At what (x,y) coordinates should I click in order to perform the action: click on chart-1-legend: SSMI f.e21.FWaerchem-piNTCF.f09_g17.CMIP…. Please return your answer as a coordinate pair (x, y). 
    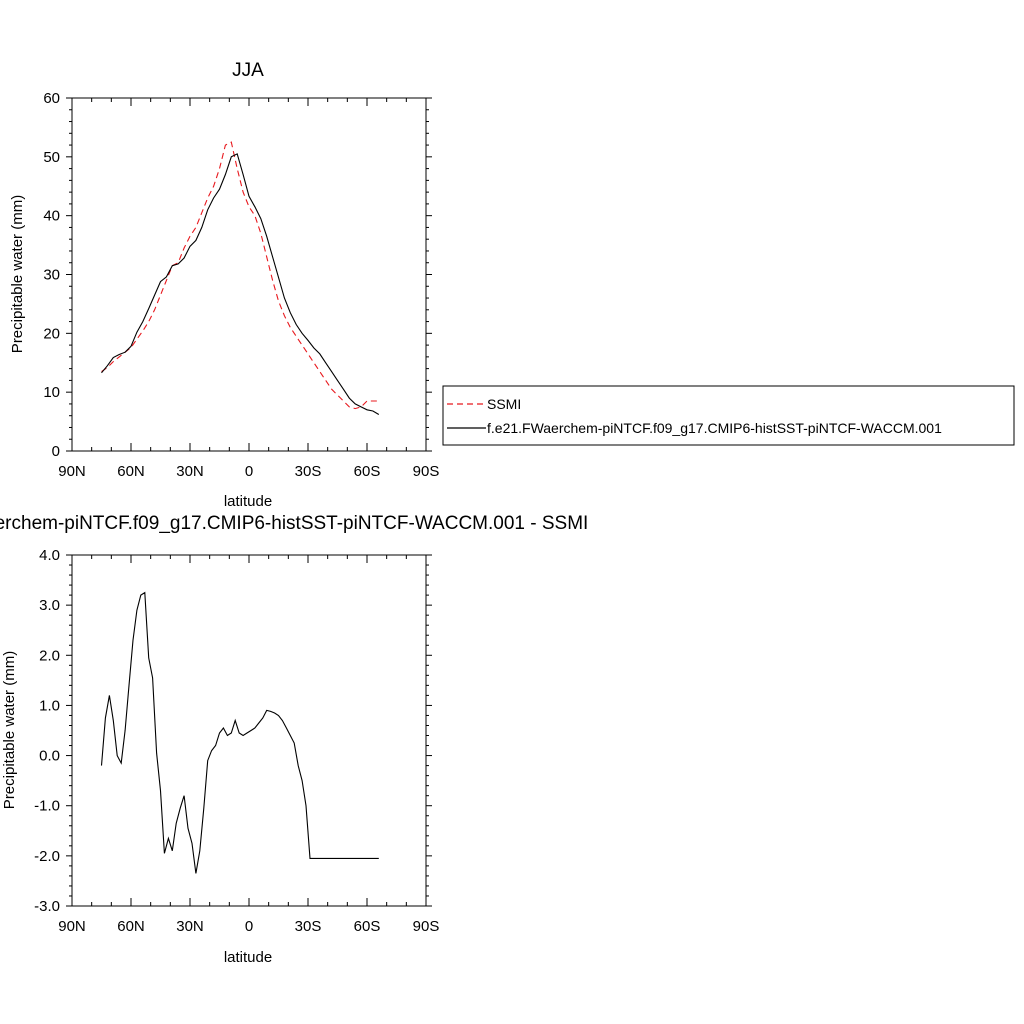
    Looking at the image, I should click on (728, 415).